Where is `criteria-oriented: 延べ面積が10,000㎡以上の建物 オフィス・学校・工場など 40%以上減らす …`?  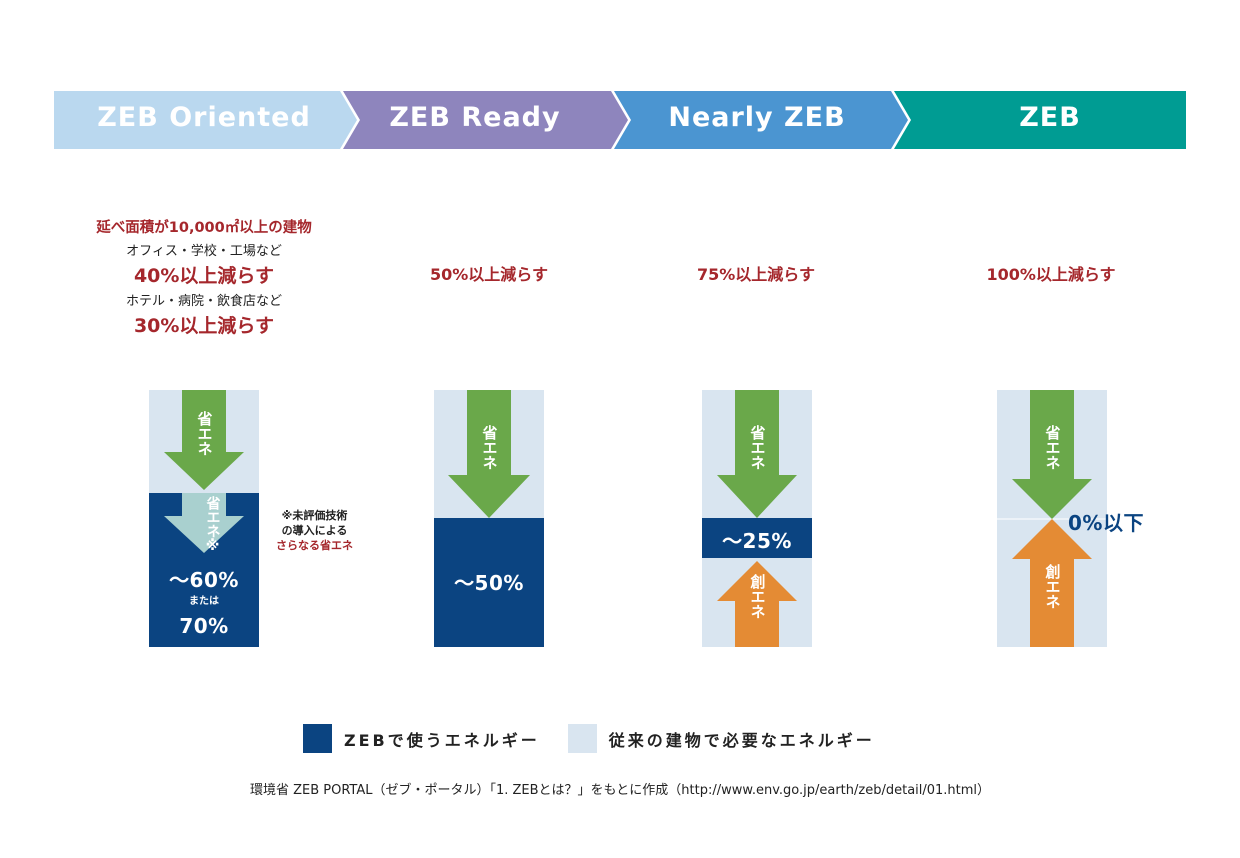
criteria-oriented: 延べ面積が10,000㎡以上の建物 オフィス・学校・工場など 40%以上減らす … is located at coordinates (204, 277).